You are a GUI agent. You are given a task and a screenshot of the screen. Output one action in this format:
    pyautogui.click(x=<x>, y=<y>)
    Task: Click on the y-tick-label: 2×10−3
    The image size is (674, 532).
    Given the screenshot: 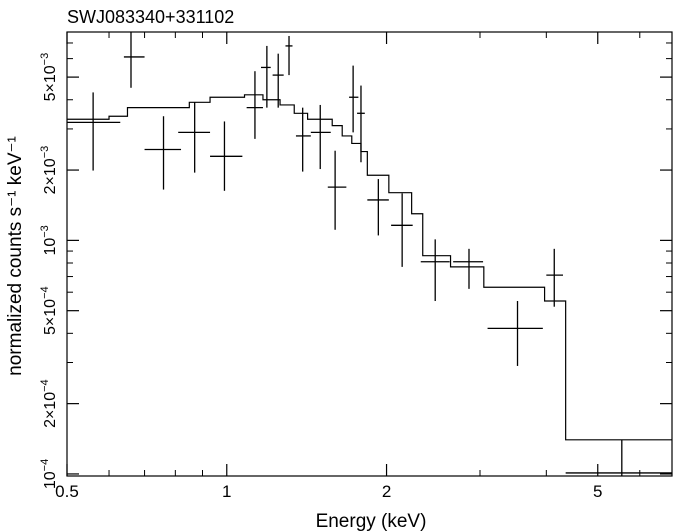 What is the action you would take?
    pyautogui.click(x=49, y=170)
    